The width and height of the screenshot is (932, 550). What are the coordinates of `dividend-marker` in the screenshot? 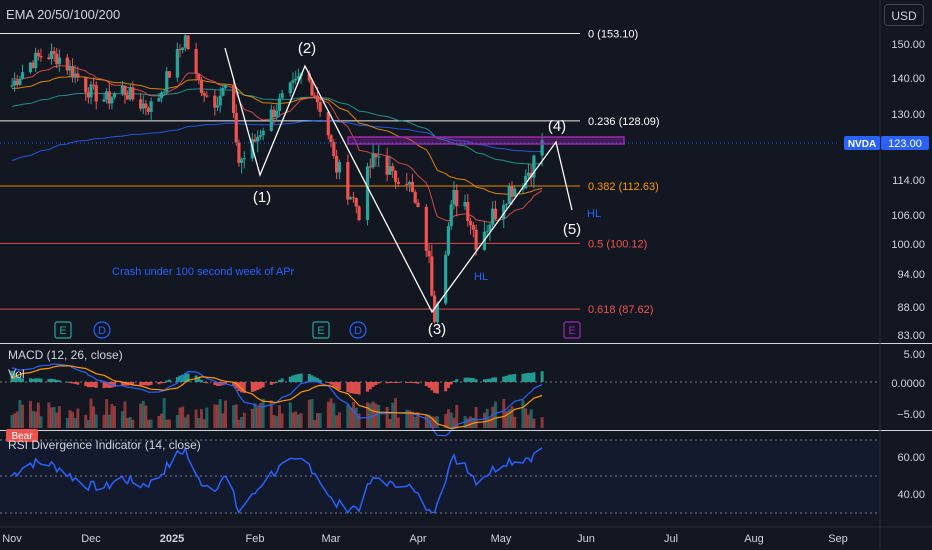 It's located at (358, 330).